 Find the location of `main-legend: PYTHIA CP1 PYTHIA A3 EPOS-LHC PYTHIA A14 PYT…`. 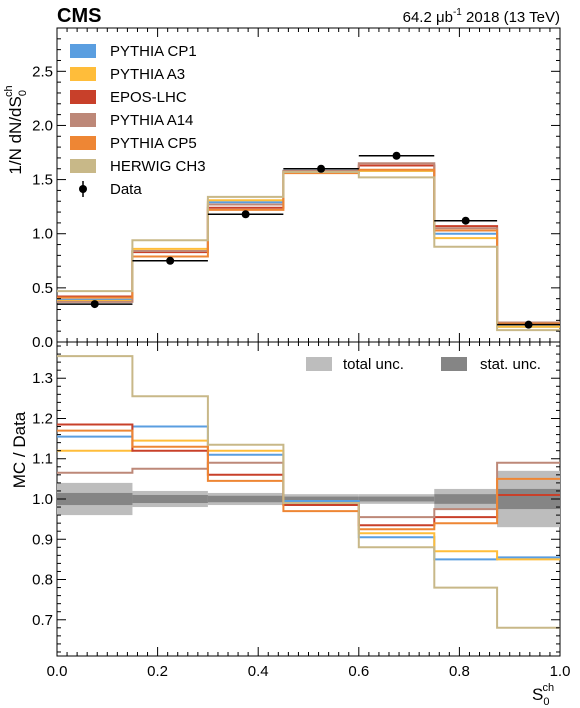

main-legend: PYTHIA CP1 PYTHIA A3 EPOS-LHC PYTHIA A14 PYT… is located at coordinates (138, 120).